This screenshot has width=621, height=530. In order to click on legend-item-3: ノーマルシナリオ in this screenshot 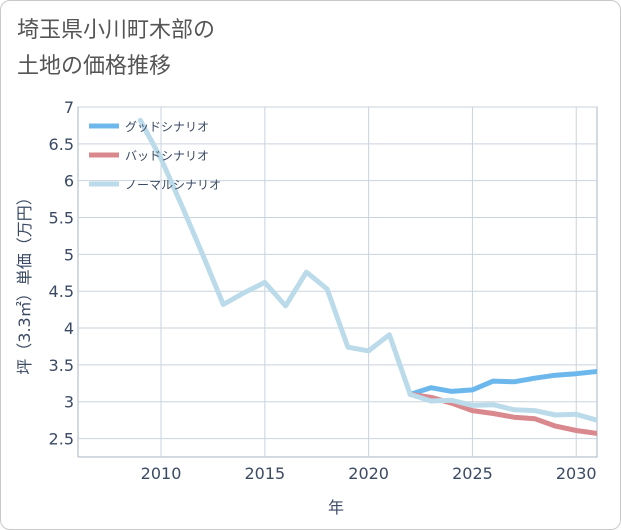, I will do `click(155, 185)`.